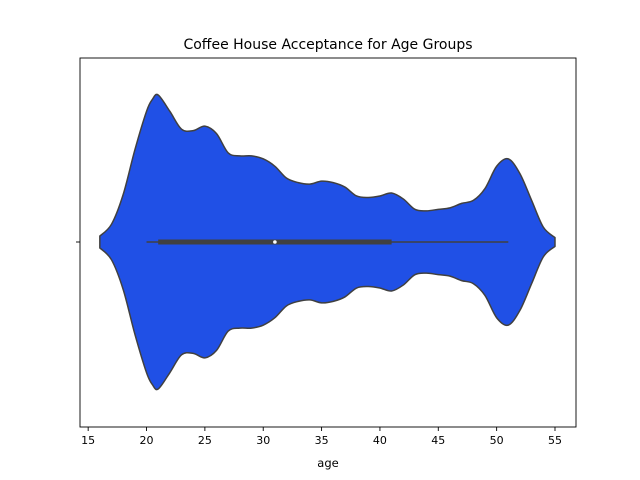 The width and height of the screenshot is (640, 480). What do you see at coordinates (205, 440) in the screenshot?
I see `x-tick-label: 25` at bounding box center [205, 440].